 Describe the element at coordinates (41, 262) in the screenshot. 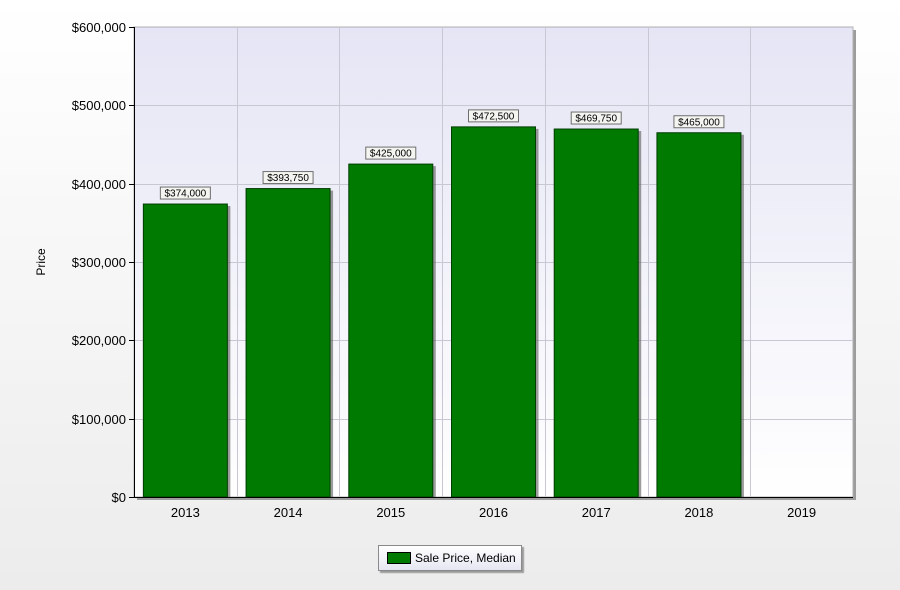

I see `y-axis-title: Price` at that location.